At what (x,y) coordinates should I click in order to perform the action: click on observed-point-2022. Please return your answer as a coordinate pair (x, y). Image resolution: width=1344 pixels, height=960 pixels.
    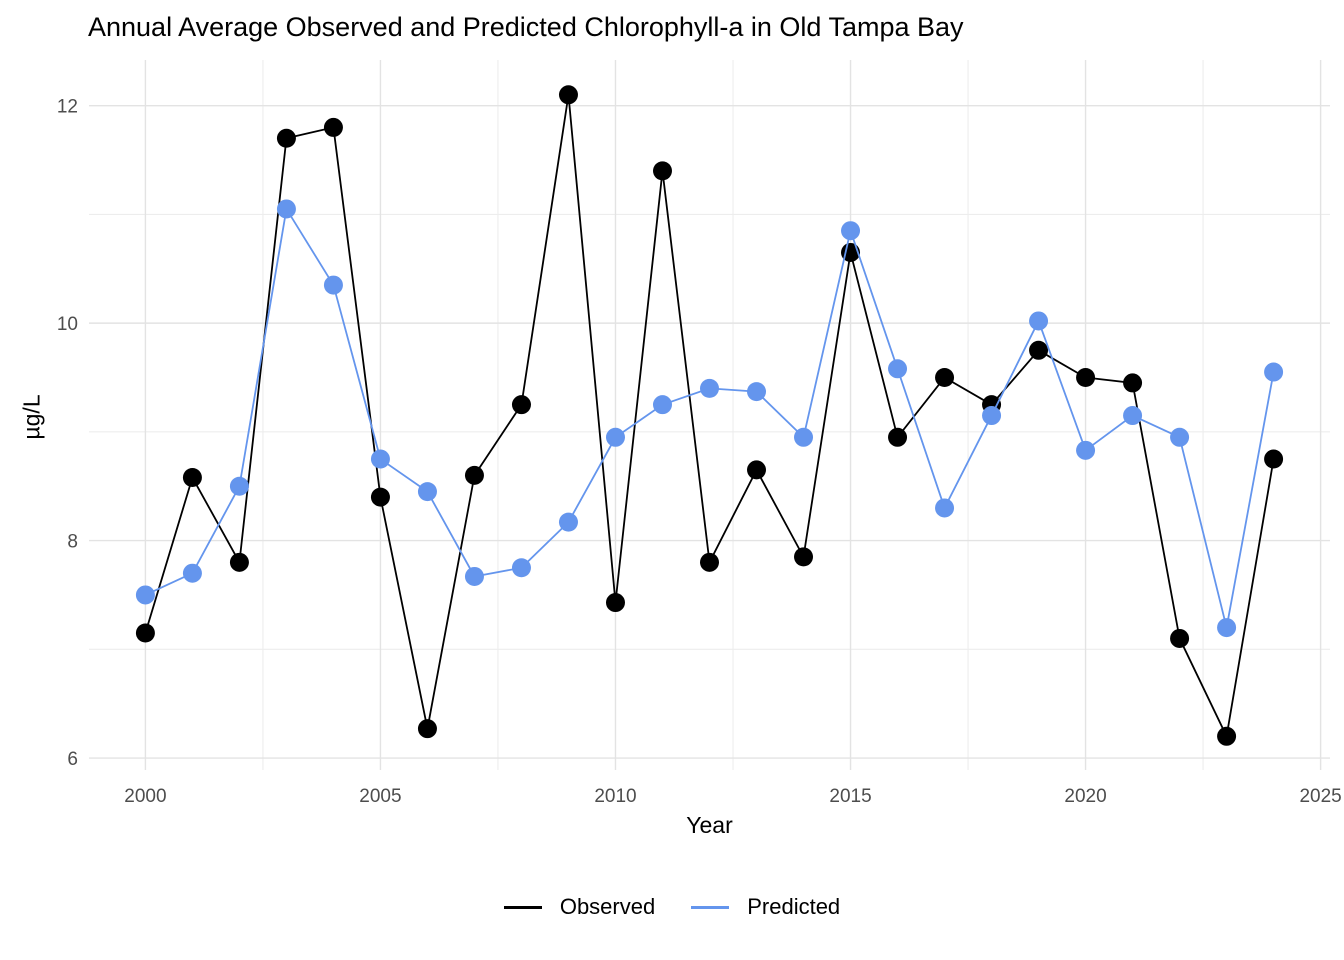
    Looking at the image, I should click on (1180, 638).